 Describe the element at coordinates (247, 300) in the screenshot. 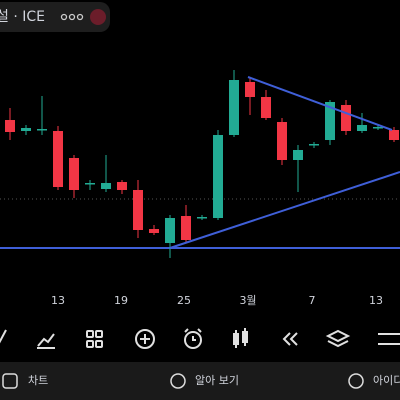

I see `x-tick-label: 3월` at that location.